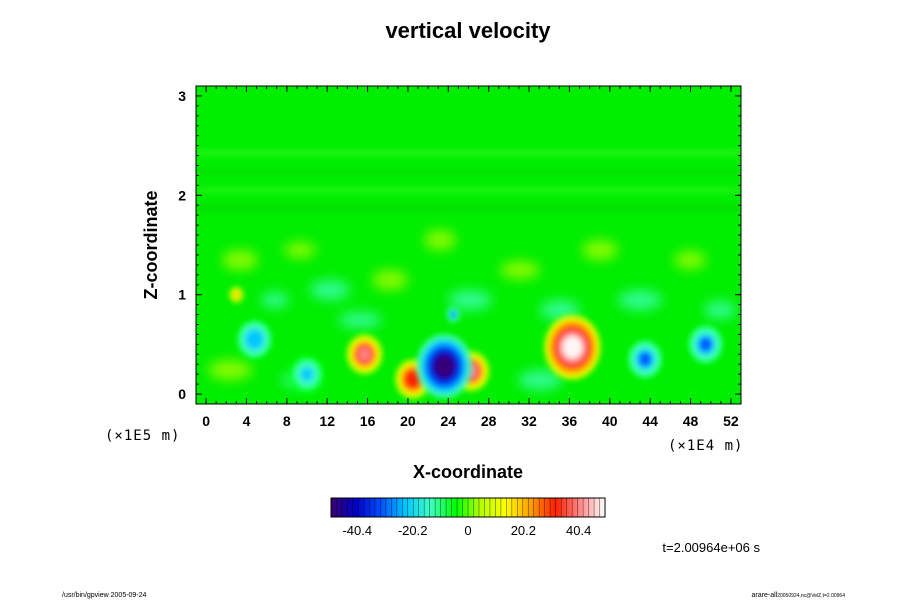  Describe the element at coordinates (468, 507) in the screenshot. I see `colorbar-divisions` at that location.